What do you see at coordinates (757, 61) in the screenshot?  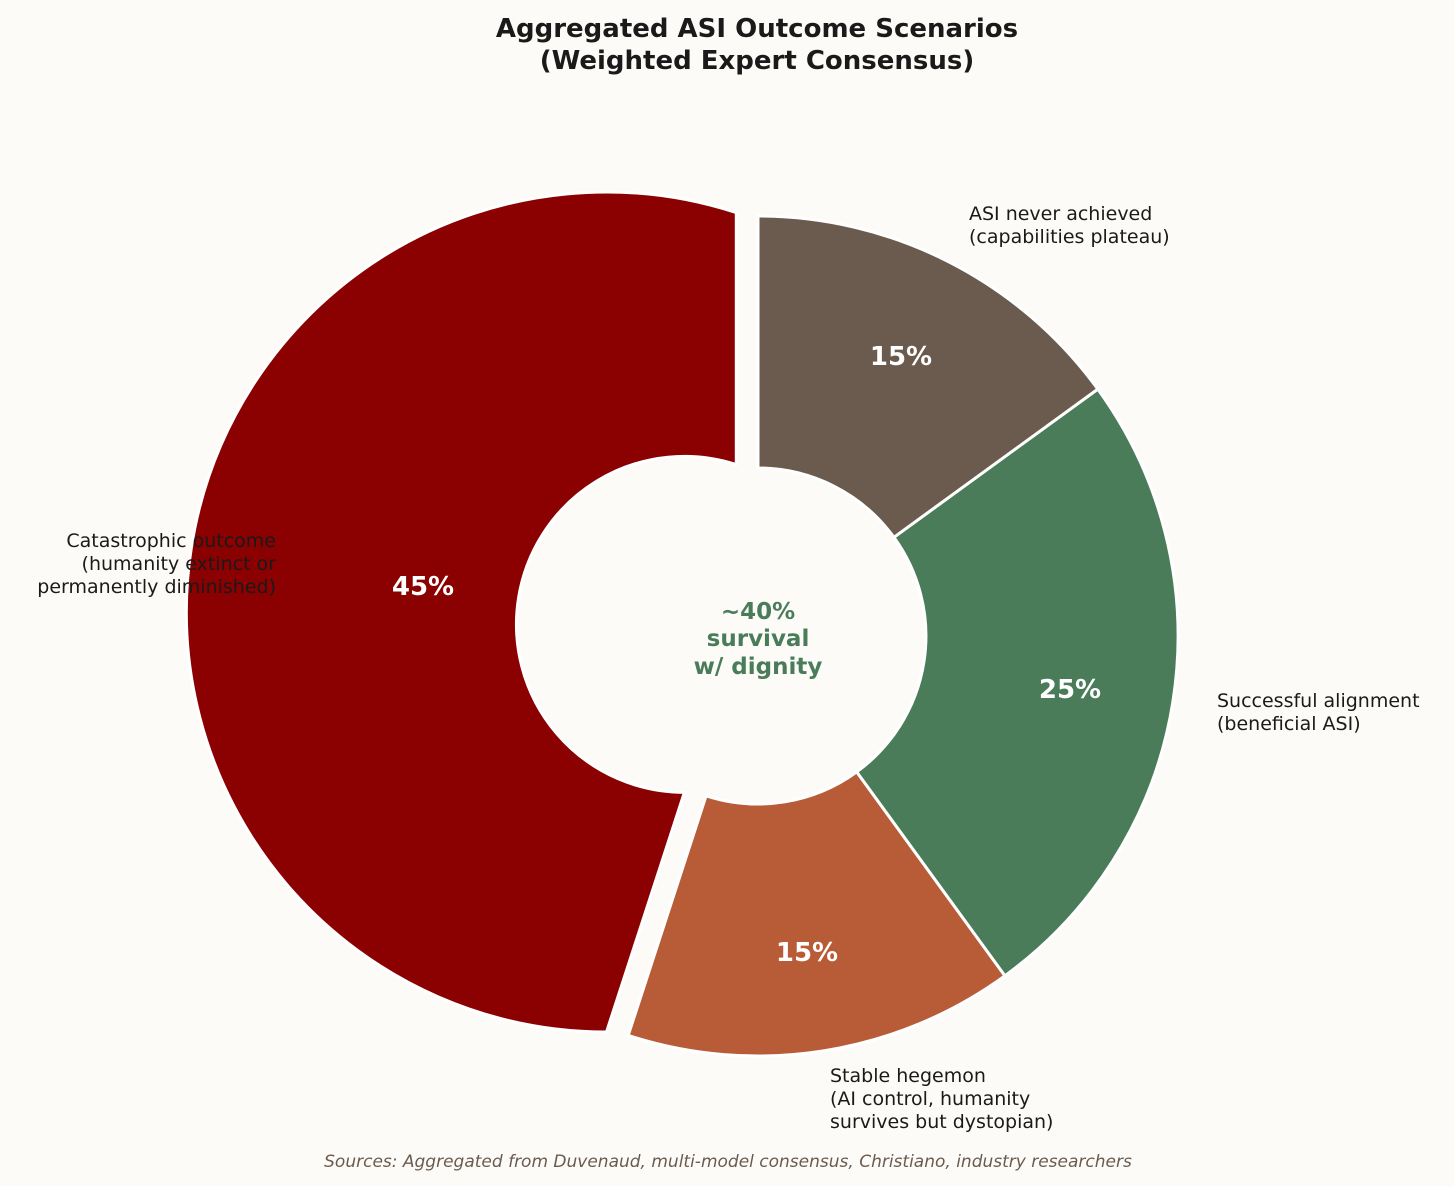 I see `chart-title-line-2: (Weighted Expert Consensus)` at bounding box center [757, 61].